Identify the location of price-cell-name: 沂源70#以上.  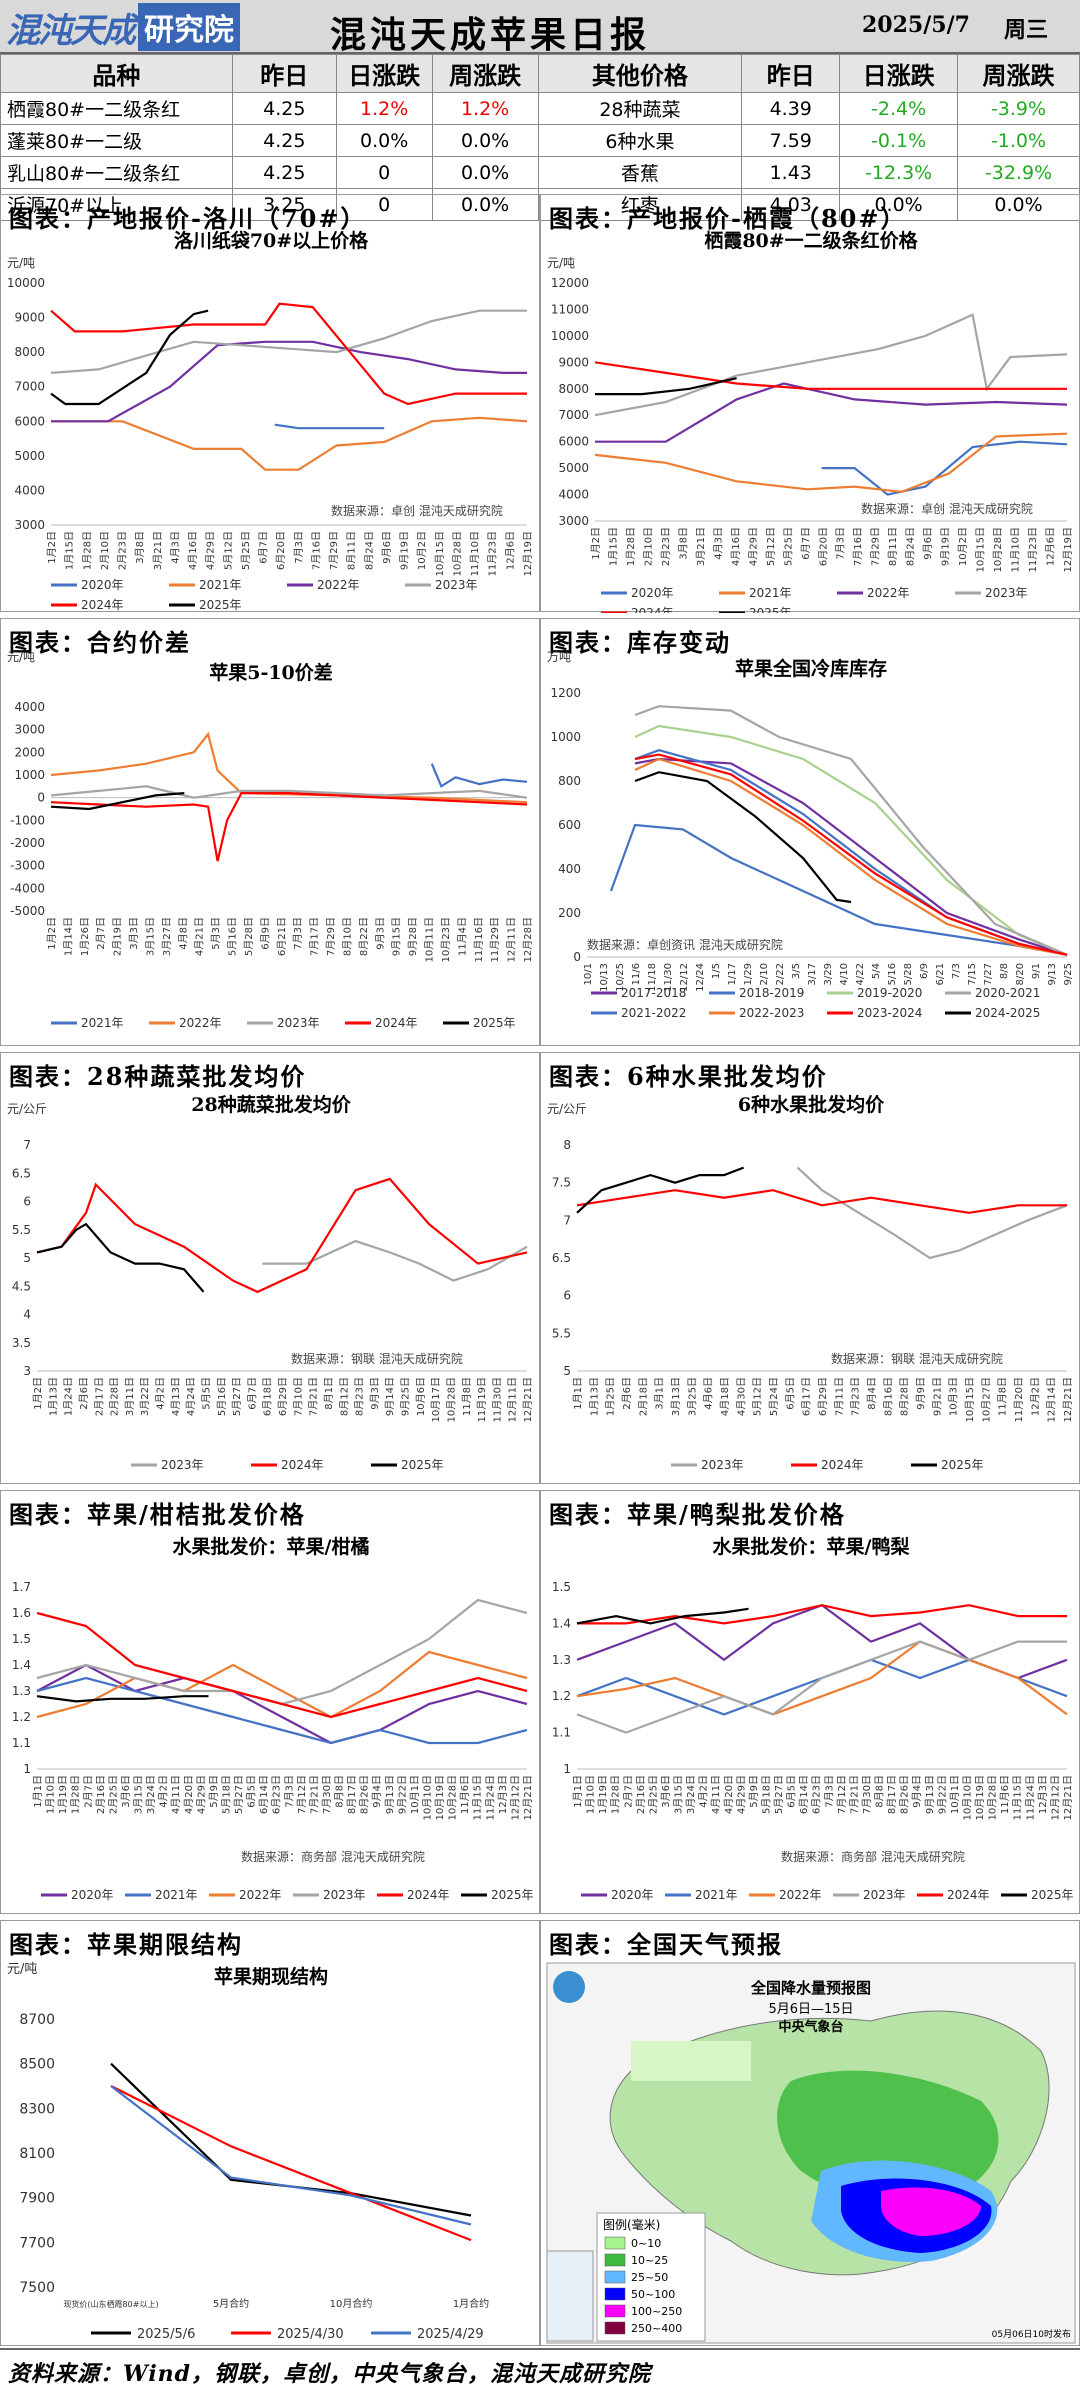
(116, 204).